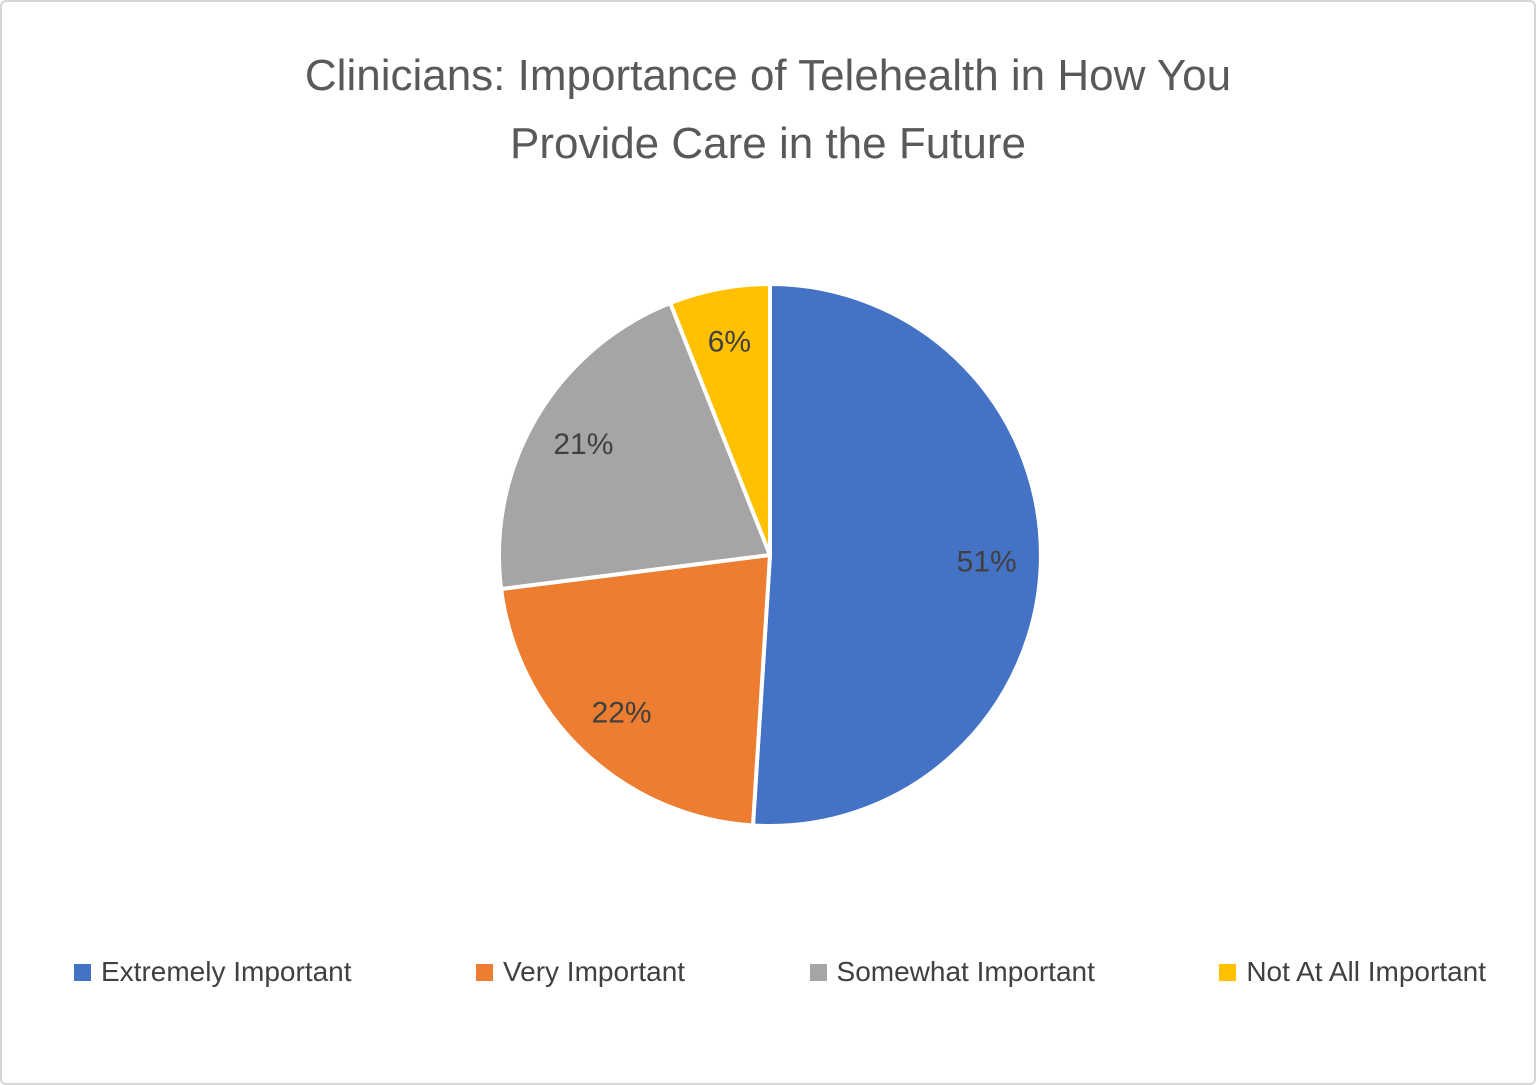  I want to click on legend-label-somewhat-important: Somewhat Important, so click(965, 971).